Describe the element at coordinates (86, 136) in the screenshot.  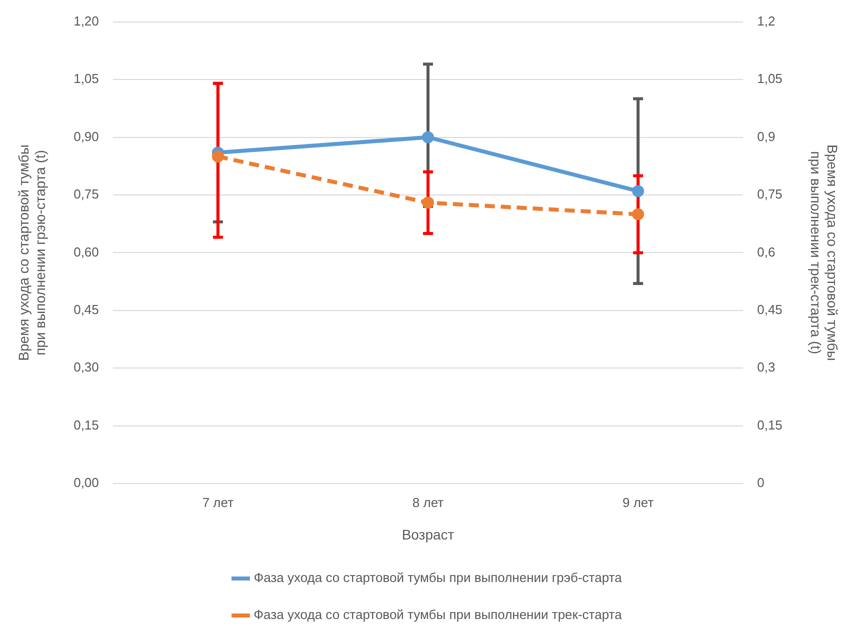
I see `y-tick-label: 0,90` at that location.